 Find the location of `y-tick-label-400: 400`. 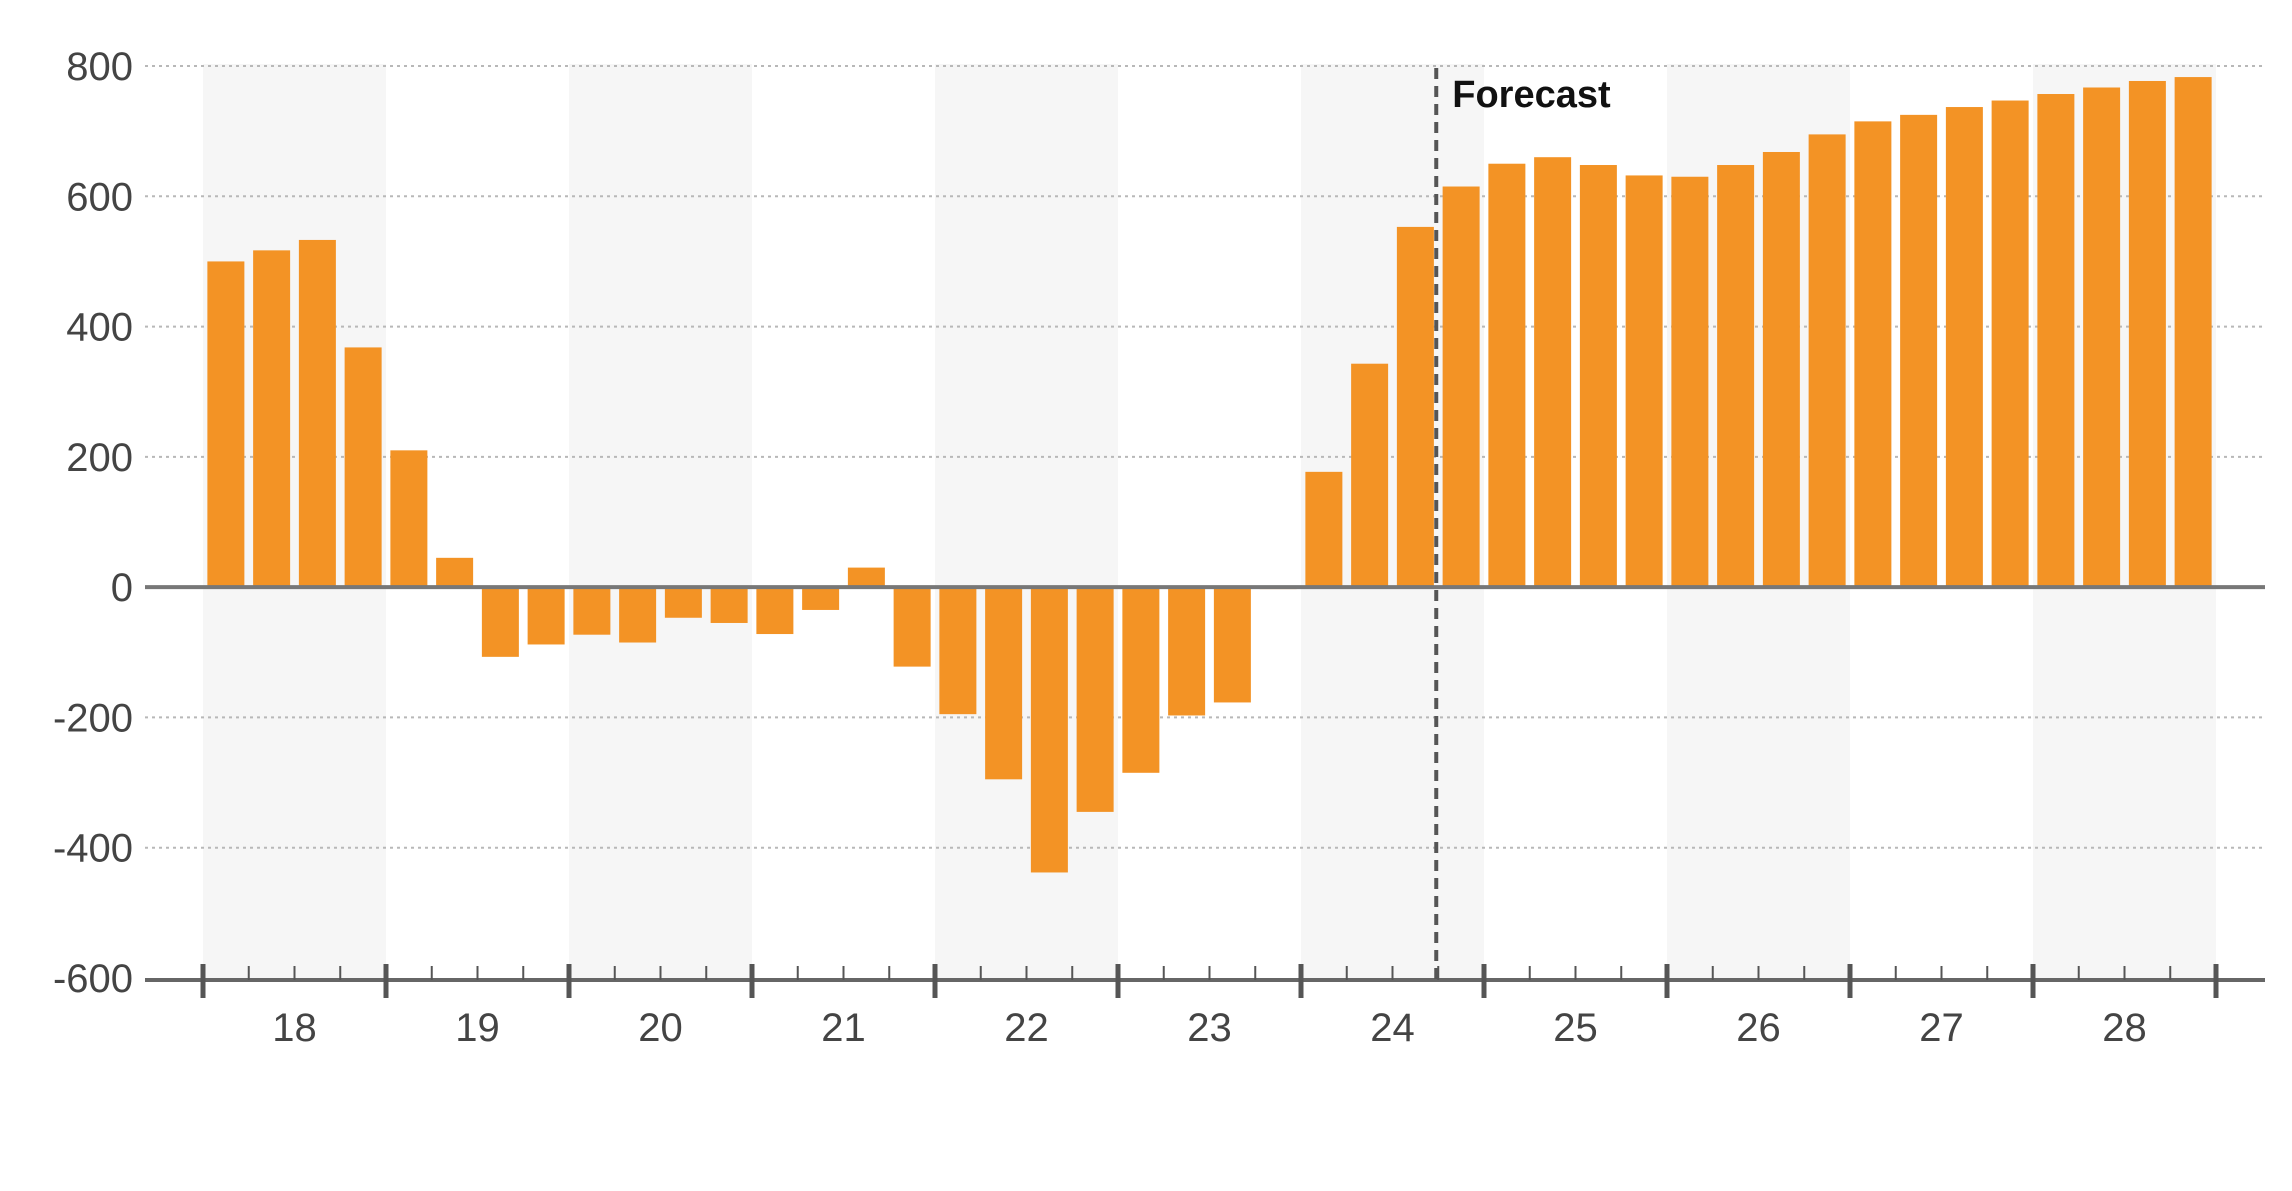

y-tick-label-400: 400 is located at coordinates (99, 328).